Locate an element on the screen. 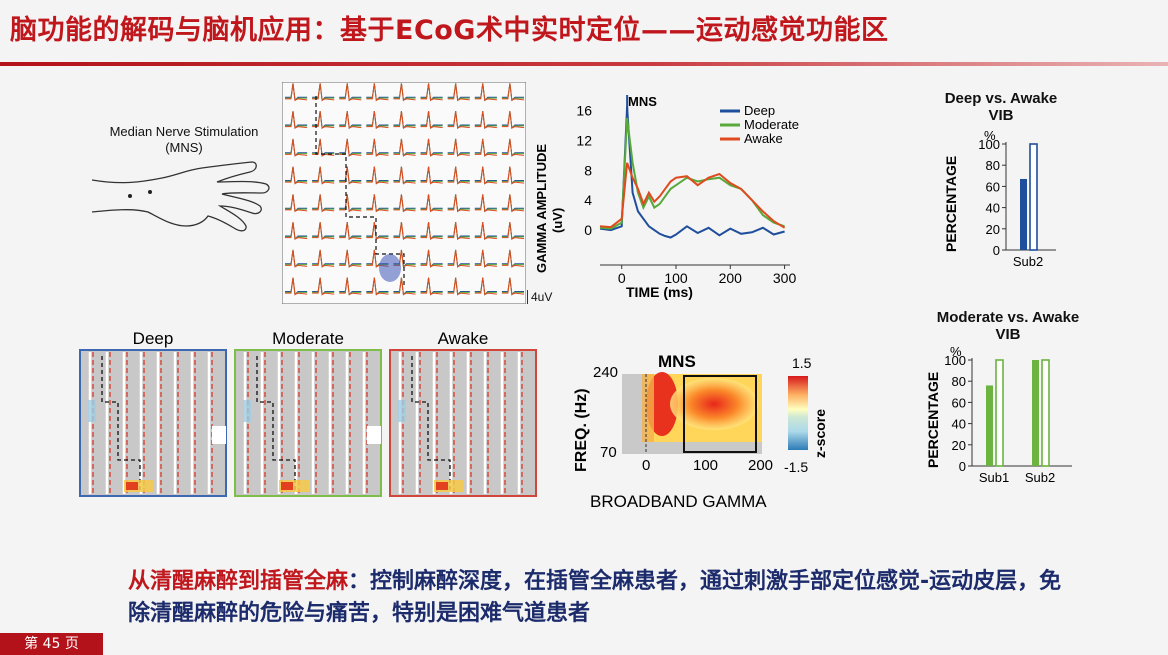 The width and height of the screenshot is (1168, 655). spectrogram-sustained-burst is located at coordinates (714, 404).